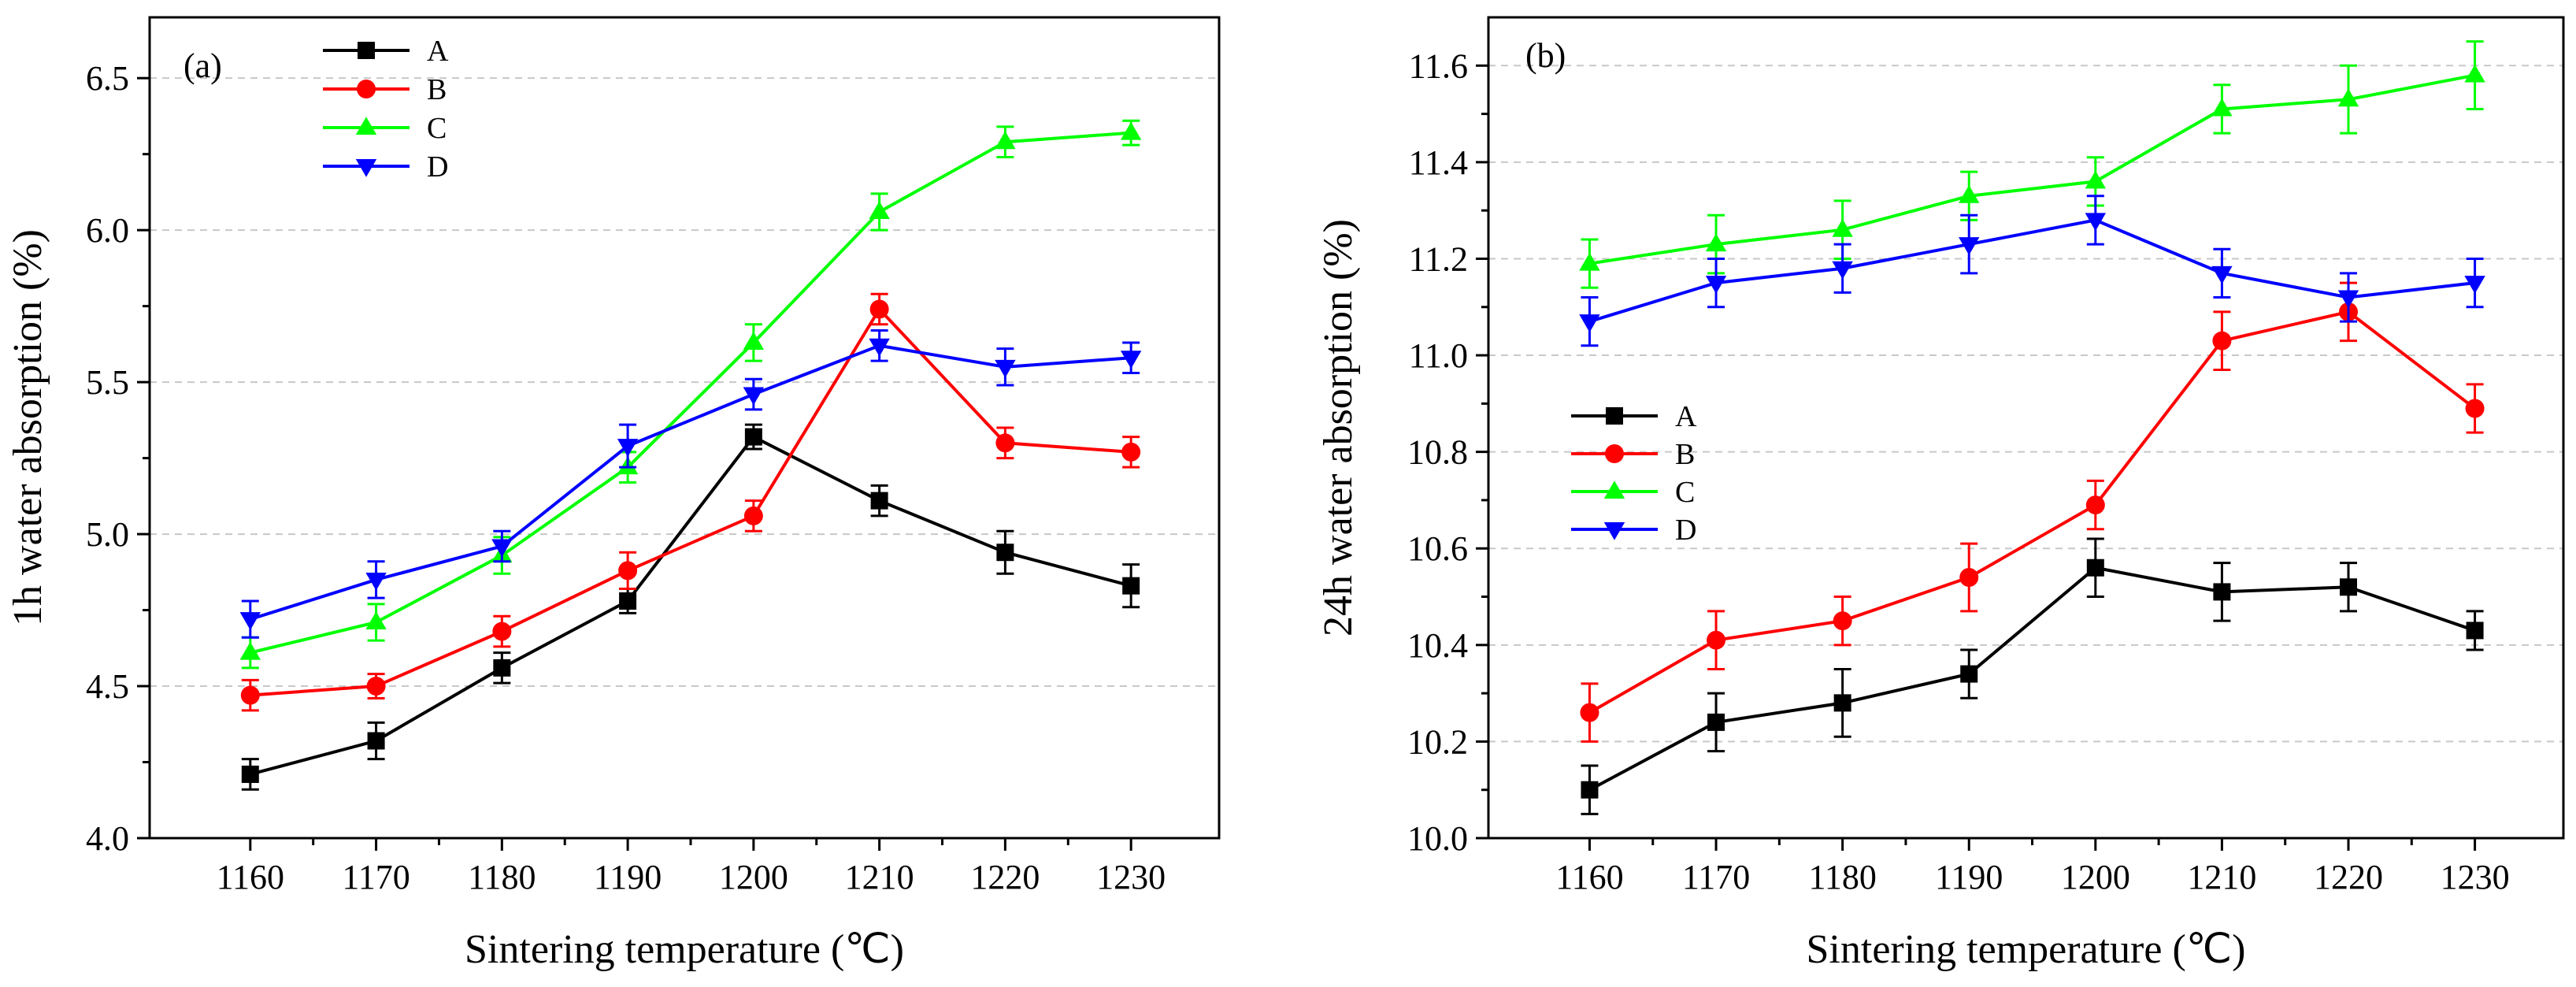 Image resolution: width=2576 pixels, height=987 pixels. Describe the element at coordinates (1686, 416) in the screenshot. I see `legend-label: A` at that location.